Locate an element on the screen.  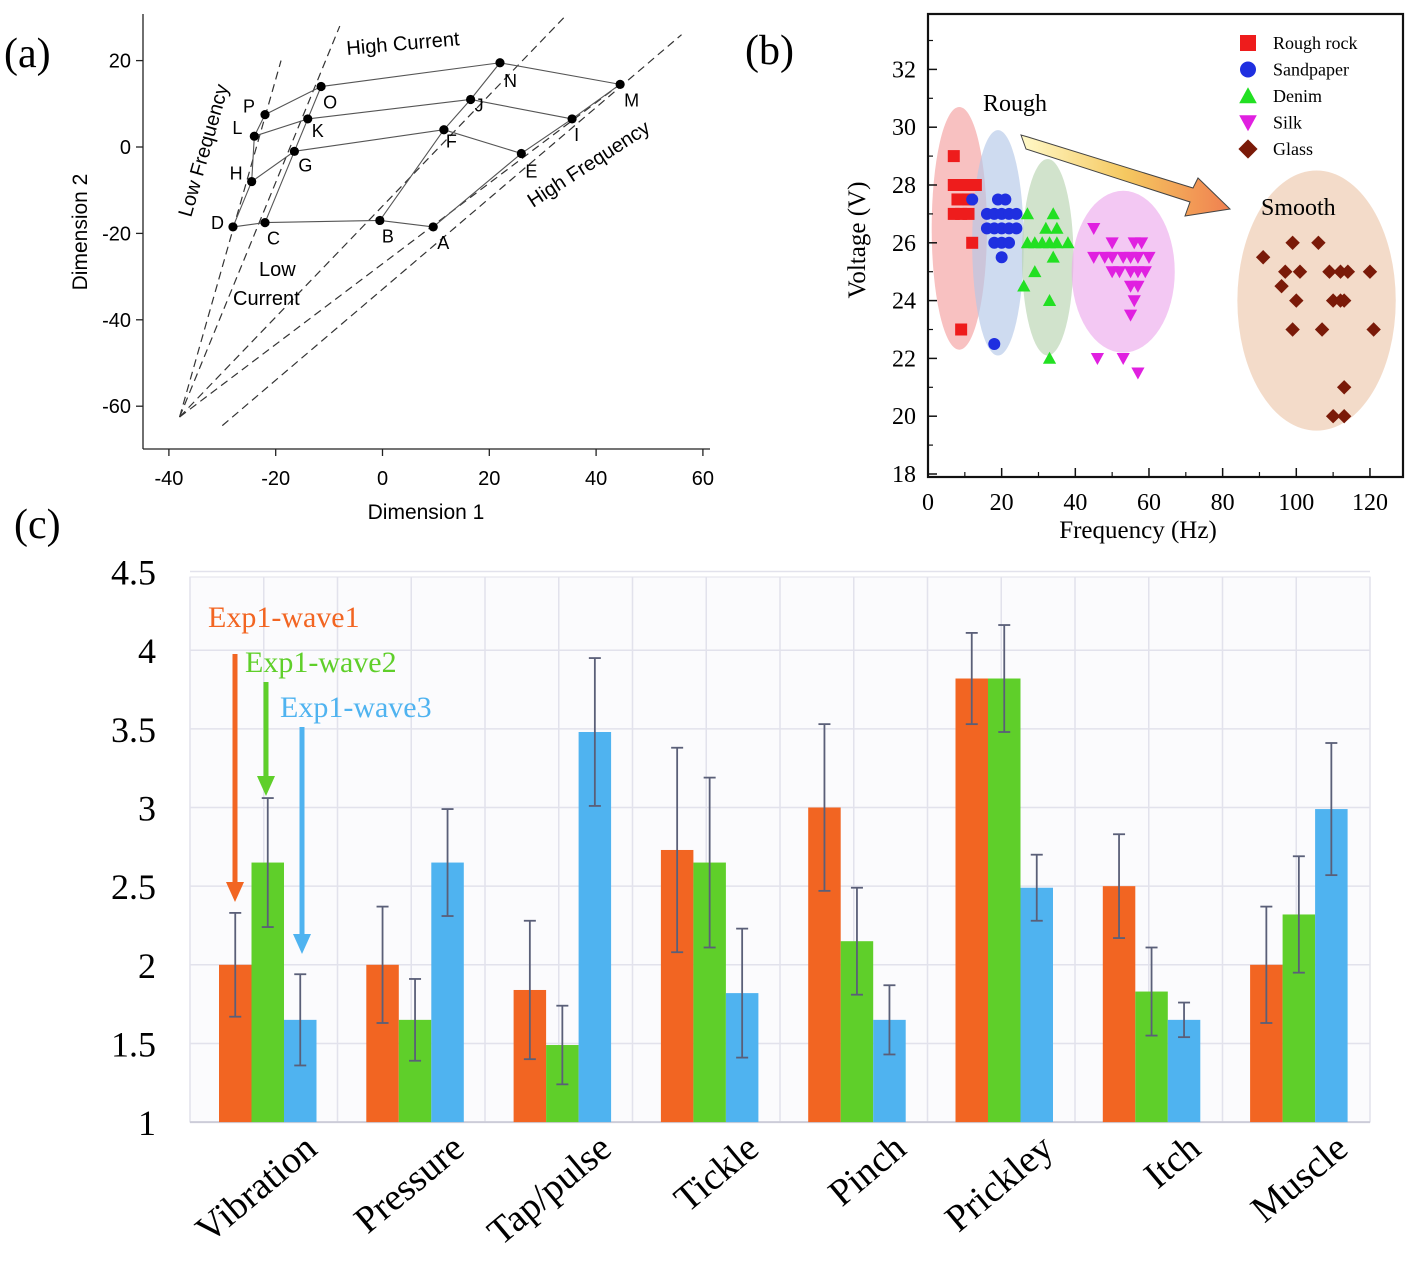
y-tick-label: 22 is located at coordinates (904, 359).